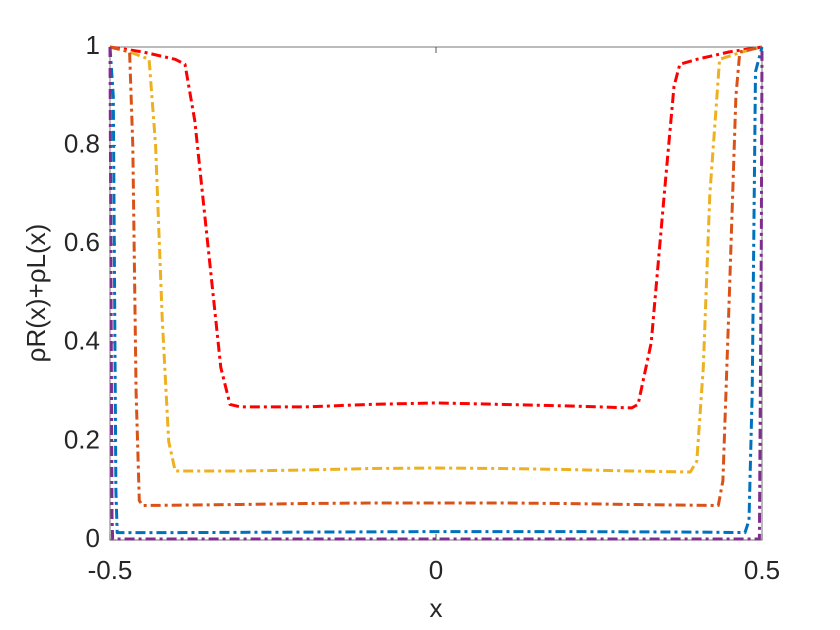 This screenshot has height=630, width=840. Describe the element at coordinates (436, 570) in the screenshot. I see `x-tick-label: 0` at that location.